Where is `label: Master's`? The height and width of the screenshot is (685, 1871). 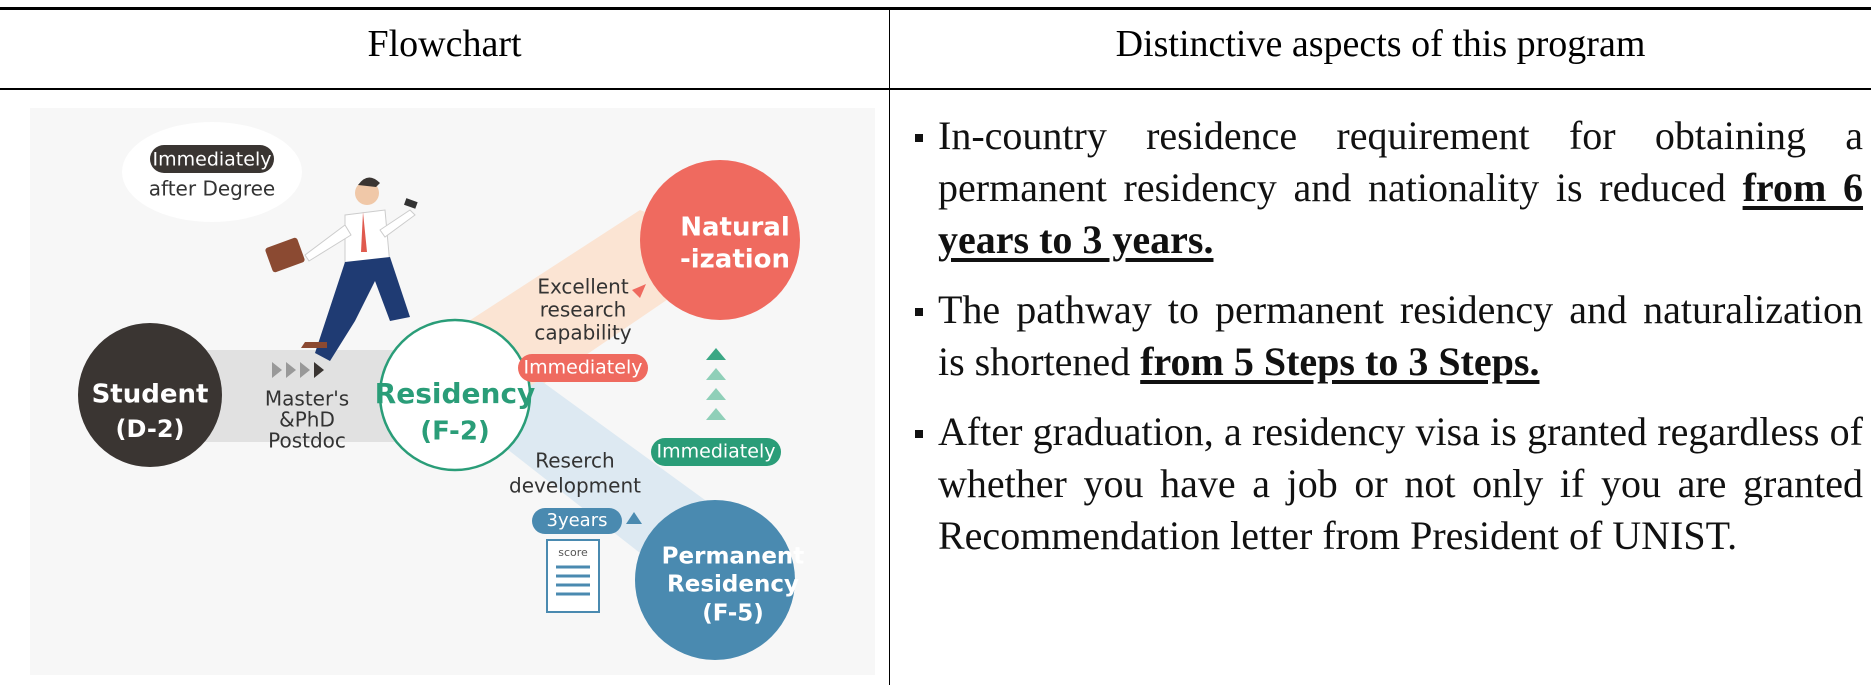 label: Master's is located at coordinates (307, 399).